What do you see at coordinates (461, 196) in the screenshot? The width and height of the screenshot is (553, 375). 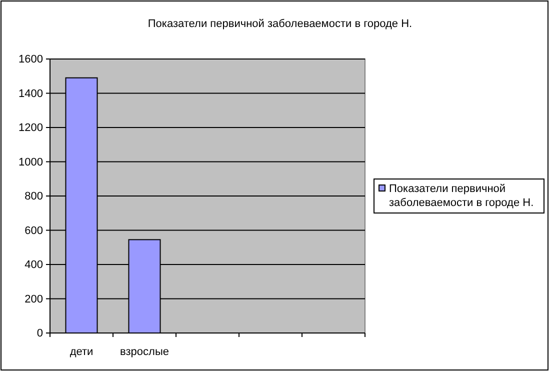 I see `legend-label: Показатели первичной заболеваемости в городе Н.` at bounding box center [461, 196].